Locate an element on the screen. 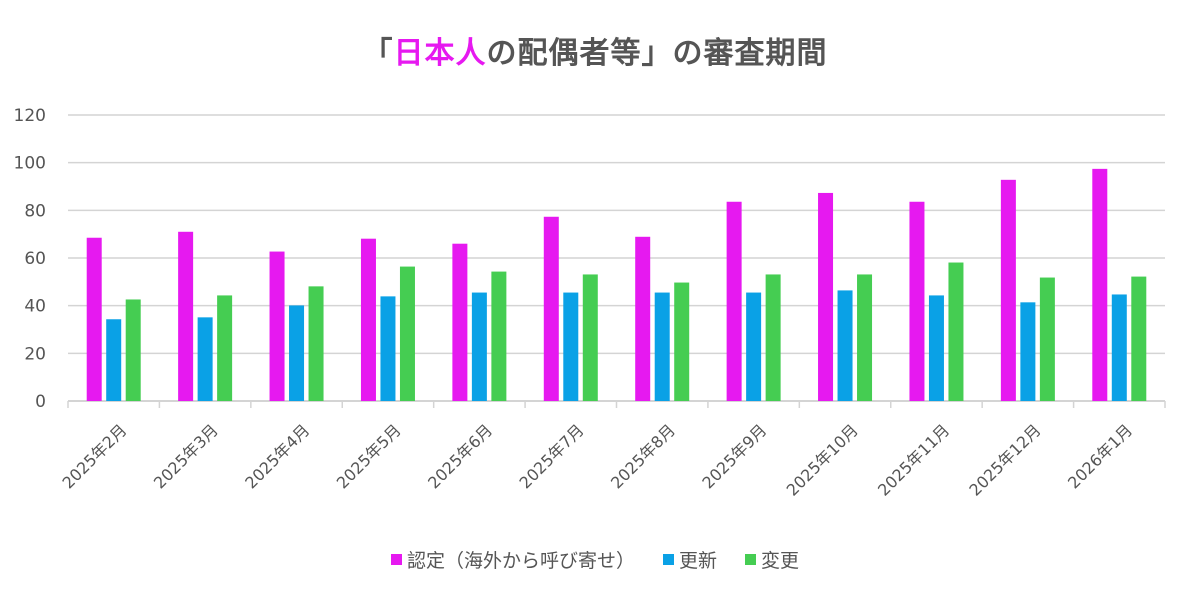 The image size is (1190, 595). x-tick-label: 2025年4月 is located at coordinates (277, 456).